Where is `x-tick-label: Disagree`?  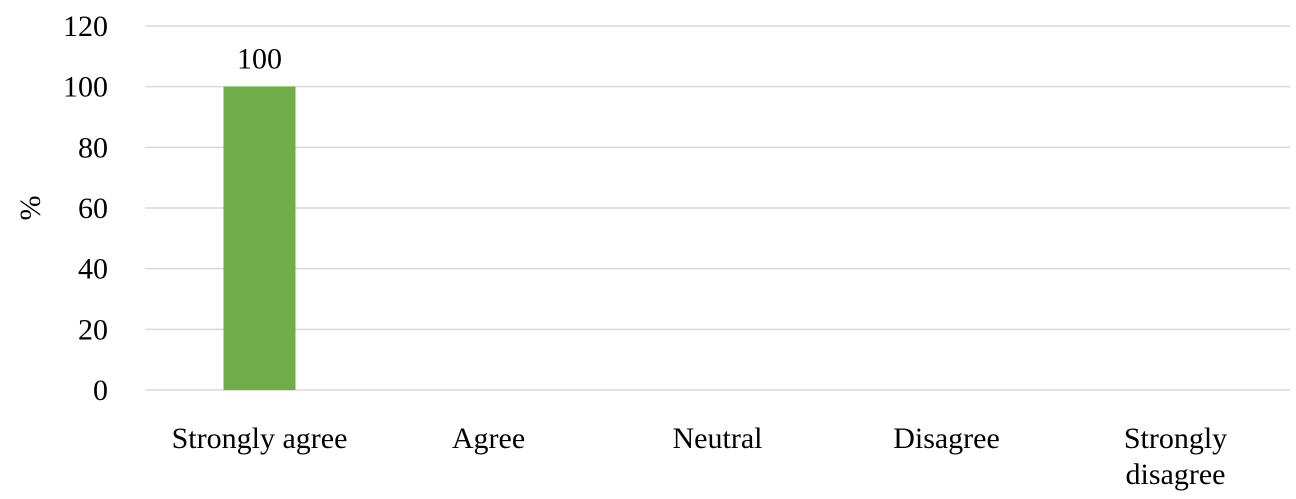 x-tick-label: Disagree is located at coordinates (946, 438).